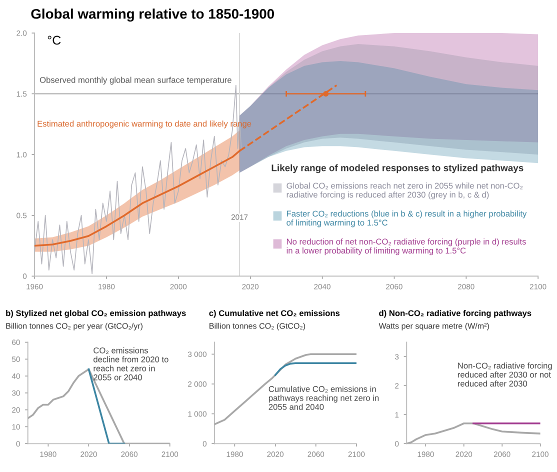 This screenshot has height=472, width=557. What do you see at coordinates (406, 219) in the screenshot?
I see `legend-label: Faster CO₂ reductions (blue in b & c) result in a higher probability of limiting warming to 1.5°C` at bounding box center [406, 219].